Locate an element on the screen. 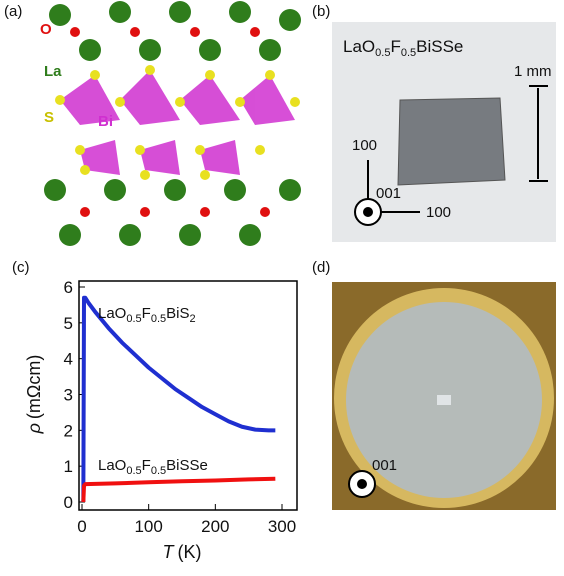 This screenshot has height=576, width=564. y-tick-label: 2 is located at coordinates (68, 430).